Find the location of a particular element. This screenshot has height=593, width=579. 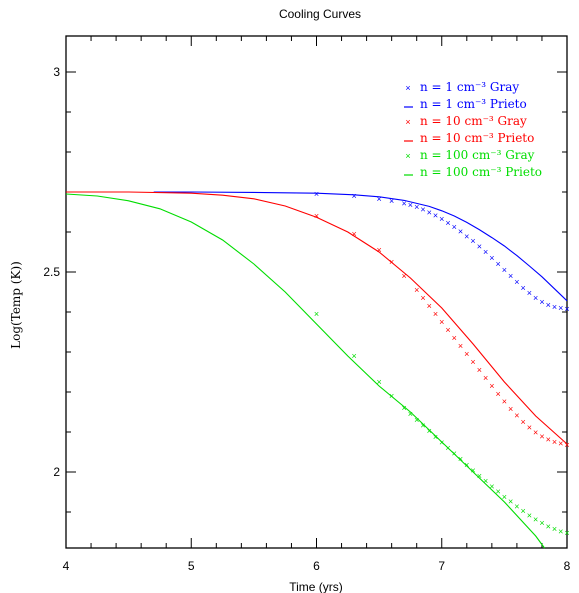

x-tick-label: 5 is located at coordinates (191, 566).